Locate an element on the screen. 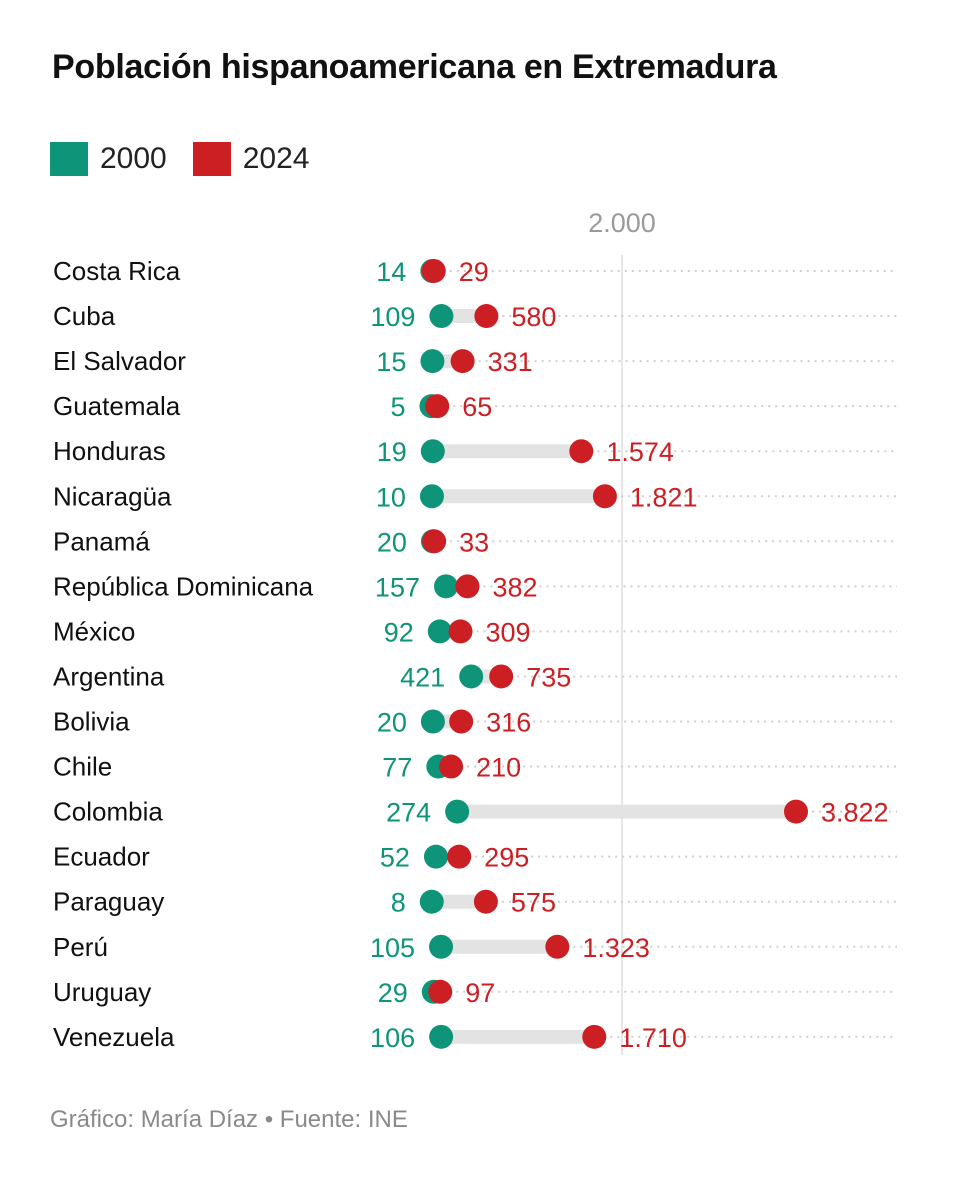 This screenshot has height=1200, width=975. value-label-2024-republica-dominicana: 382 is located at coordinates (514, 587).